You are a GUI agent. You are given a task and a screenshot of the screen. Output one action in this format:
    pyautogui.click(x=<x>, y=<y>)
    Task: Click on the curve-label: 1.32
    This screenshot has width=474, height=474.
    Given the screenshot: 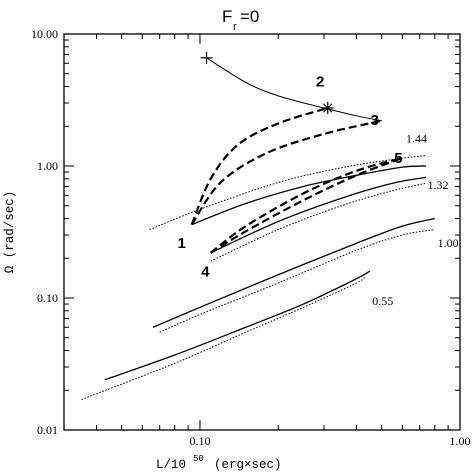 What is the action you would take?
    pyautogui.click(x=438, y=185)
    